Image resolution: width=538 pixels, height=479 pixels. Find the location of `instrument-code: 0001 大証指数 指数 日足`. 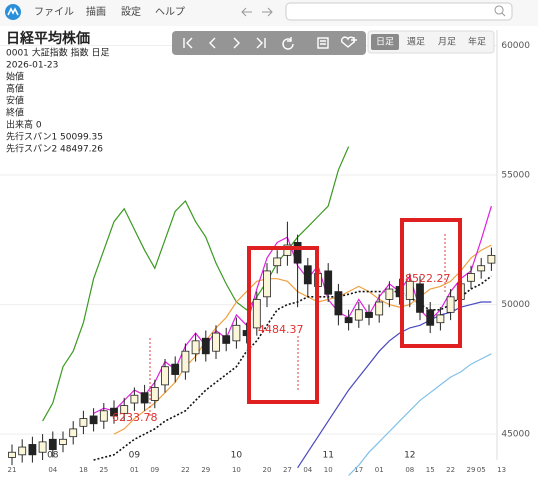

instrument-code: 0001 大証指数 指数 日足 is located at coordinates (58, 53).